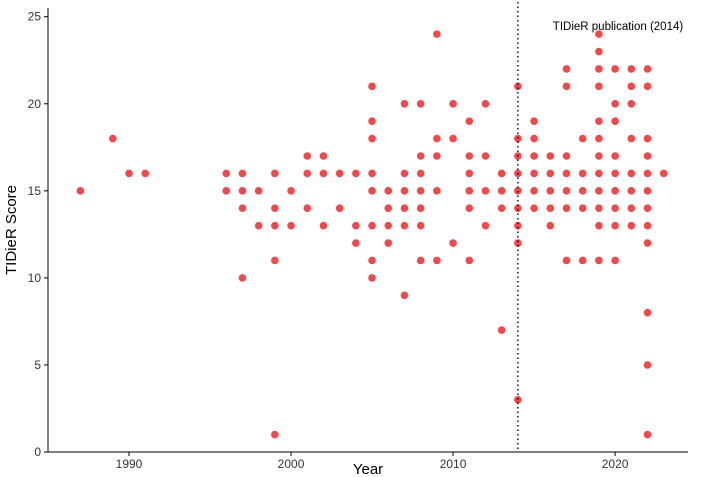 The image size is (709, 477). I want to click on x-tick-label: 2000, so click(291, 464).